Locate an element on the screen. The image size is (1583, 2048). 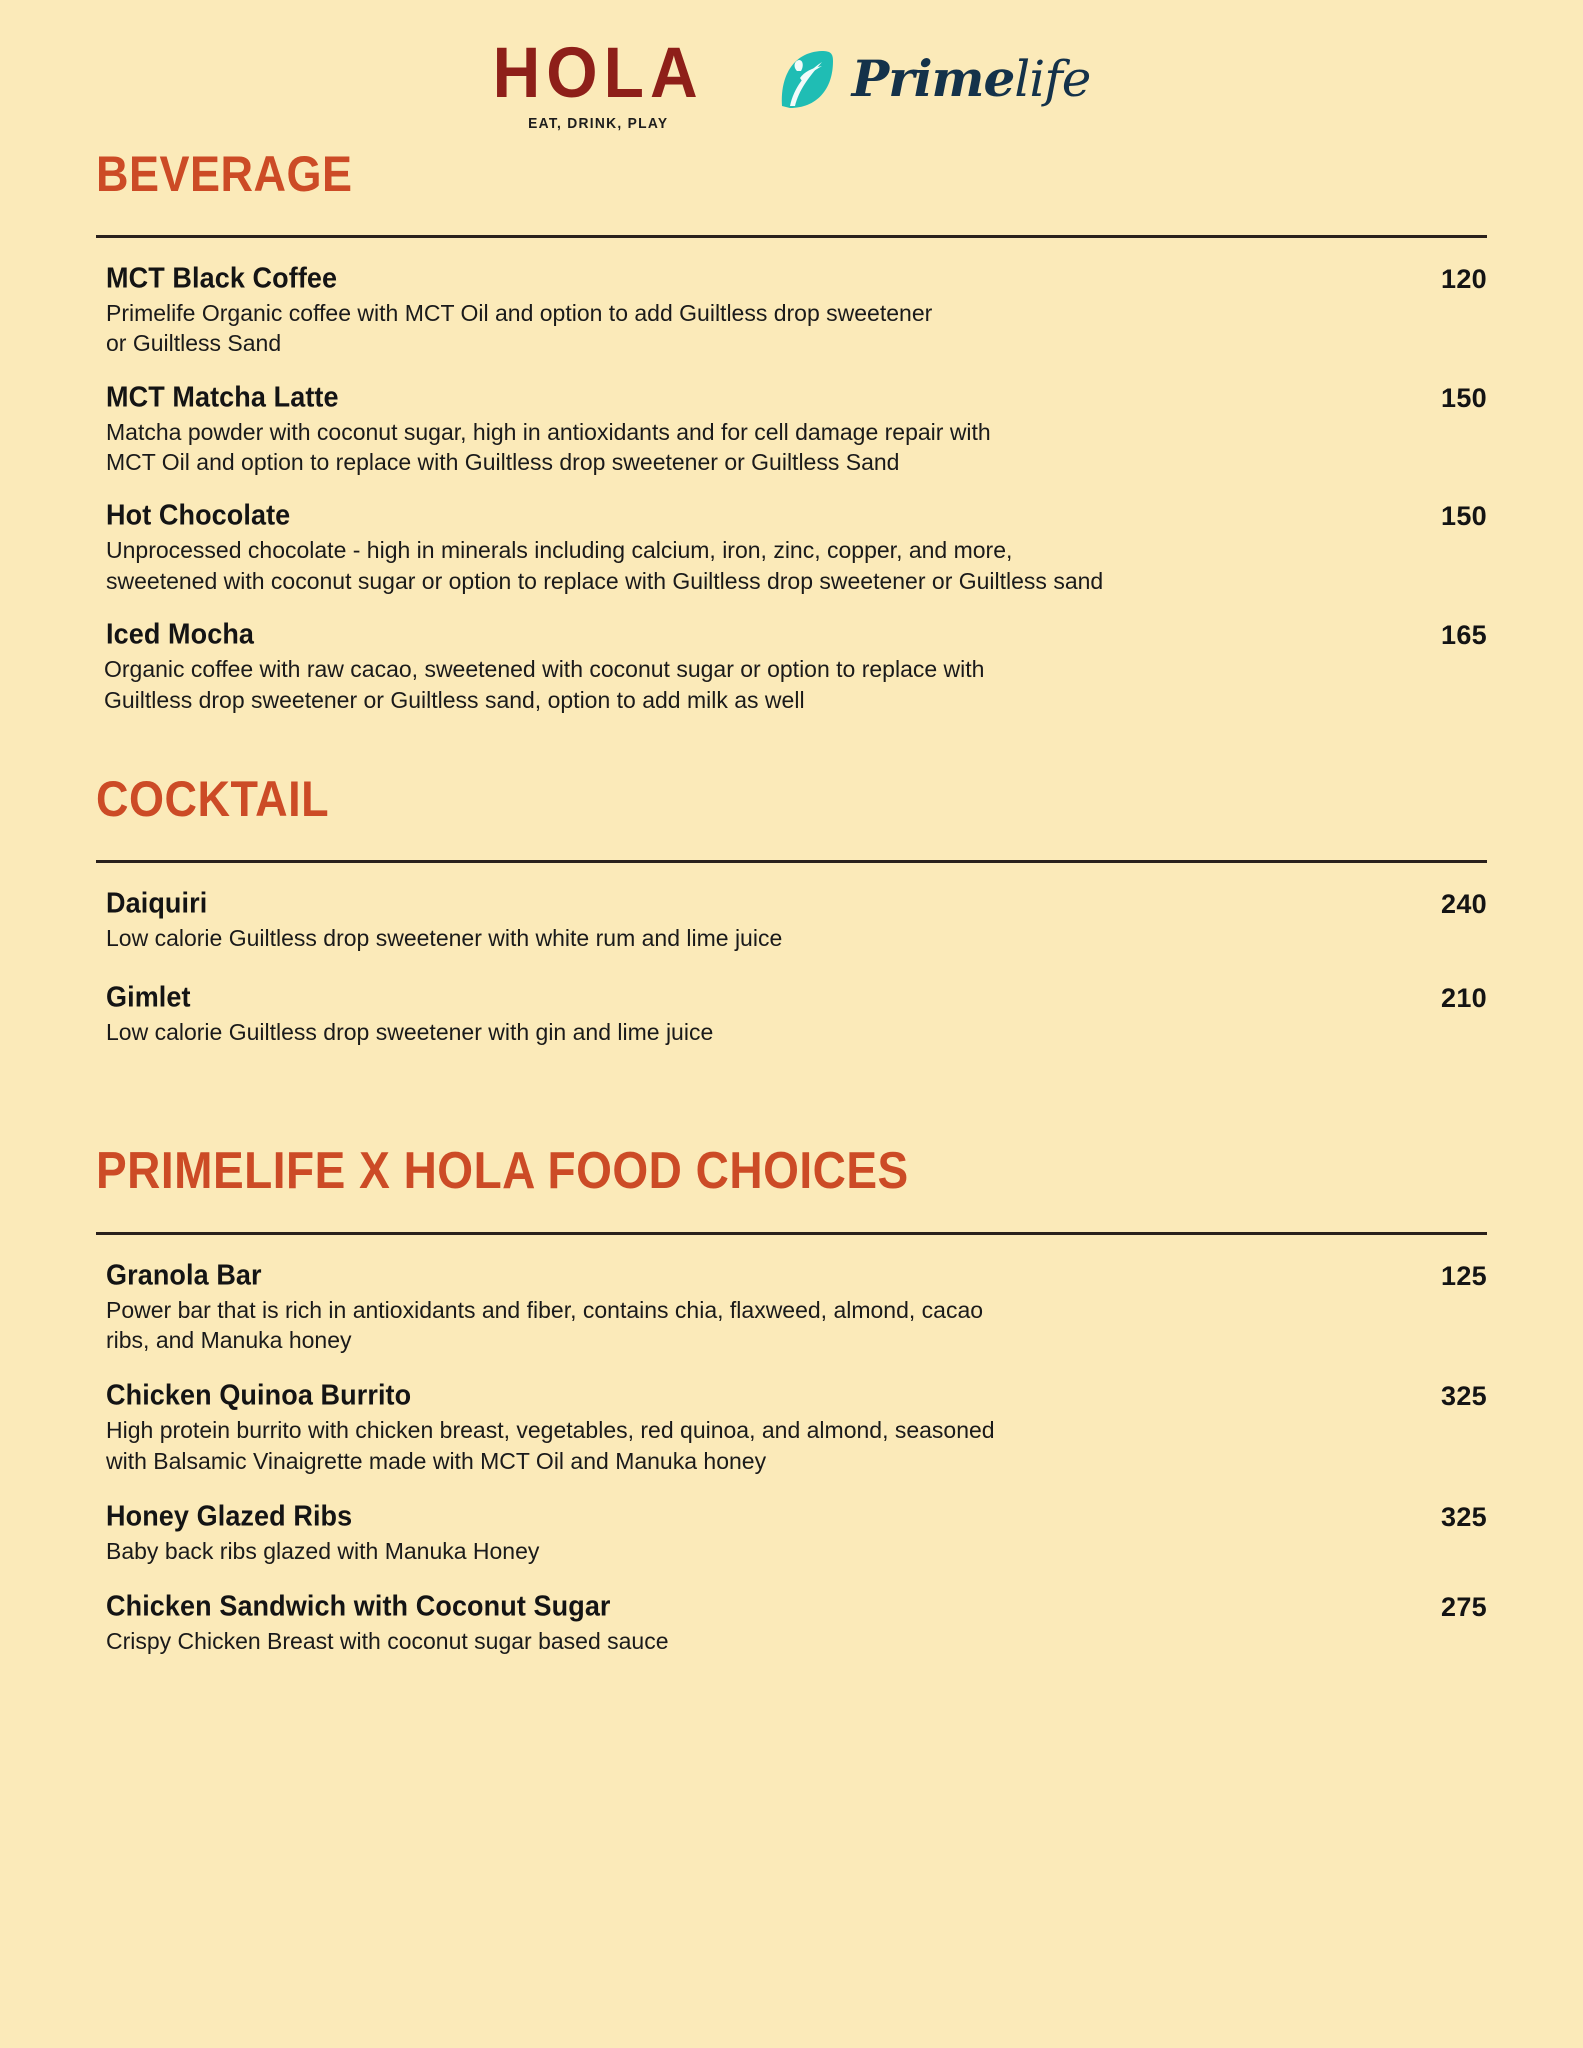
hola-logo: HOLA EAT, DRINK, PLAY is located at coordinates (598, 82).